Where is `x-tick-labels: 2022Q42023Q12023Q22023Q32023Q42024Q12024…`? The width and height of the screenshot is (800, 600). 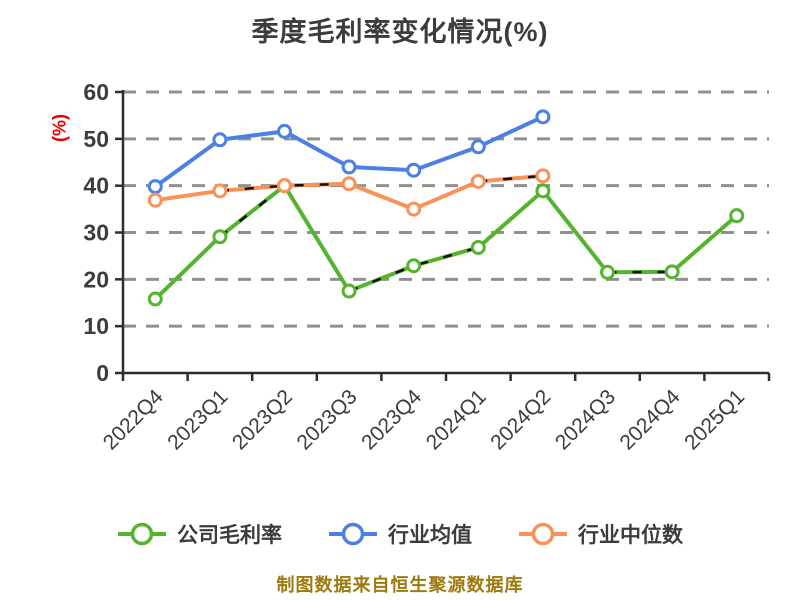
x-tick-labels: 2022Q42023Q12023Q22023Q32023Q42024Q12024… is located at coordinates (424, 419).